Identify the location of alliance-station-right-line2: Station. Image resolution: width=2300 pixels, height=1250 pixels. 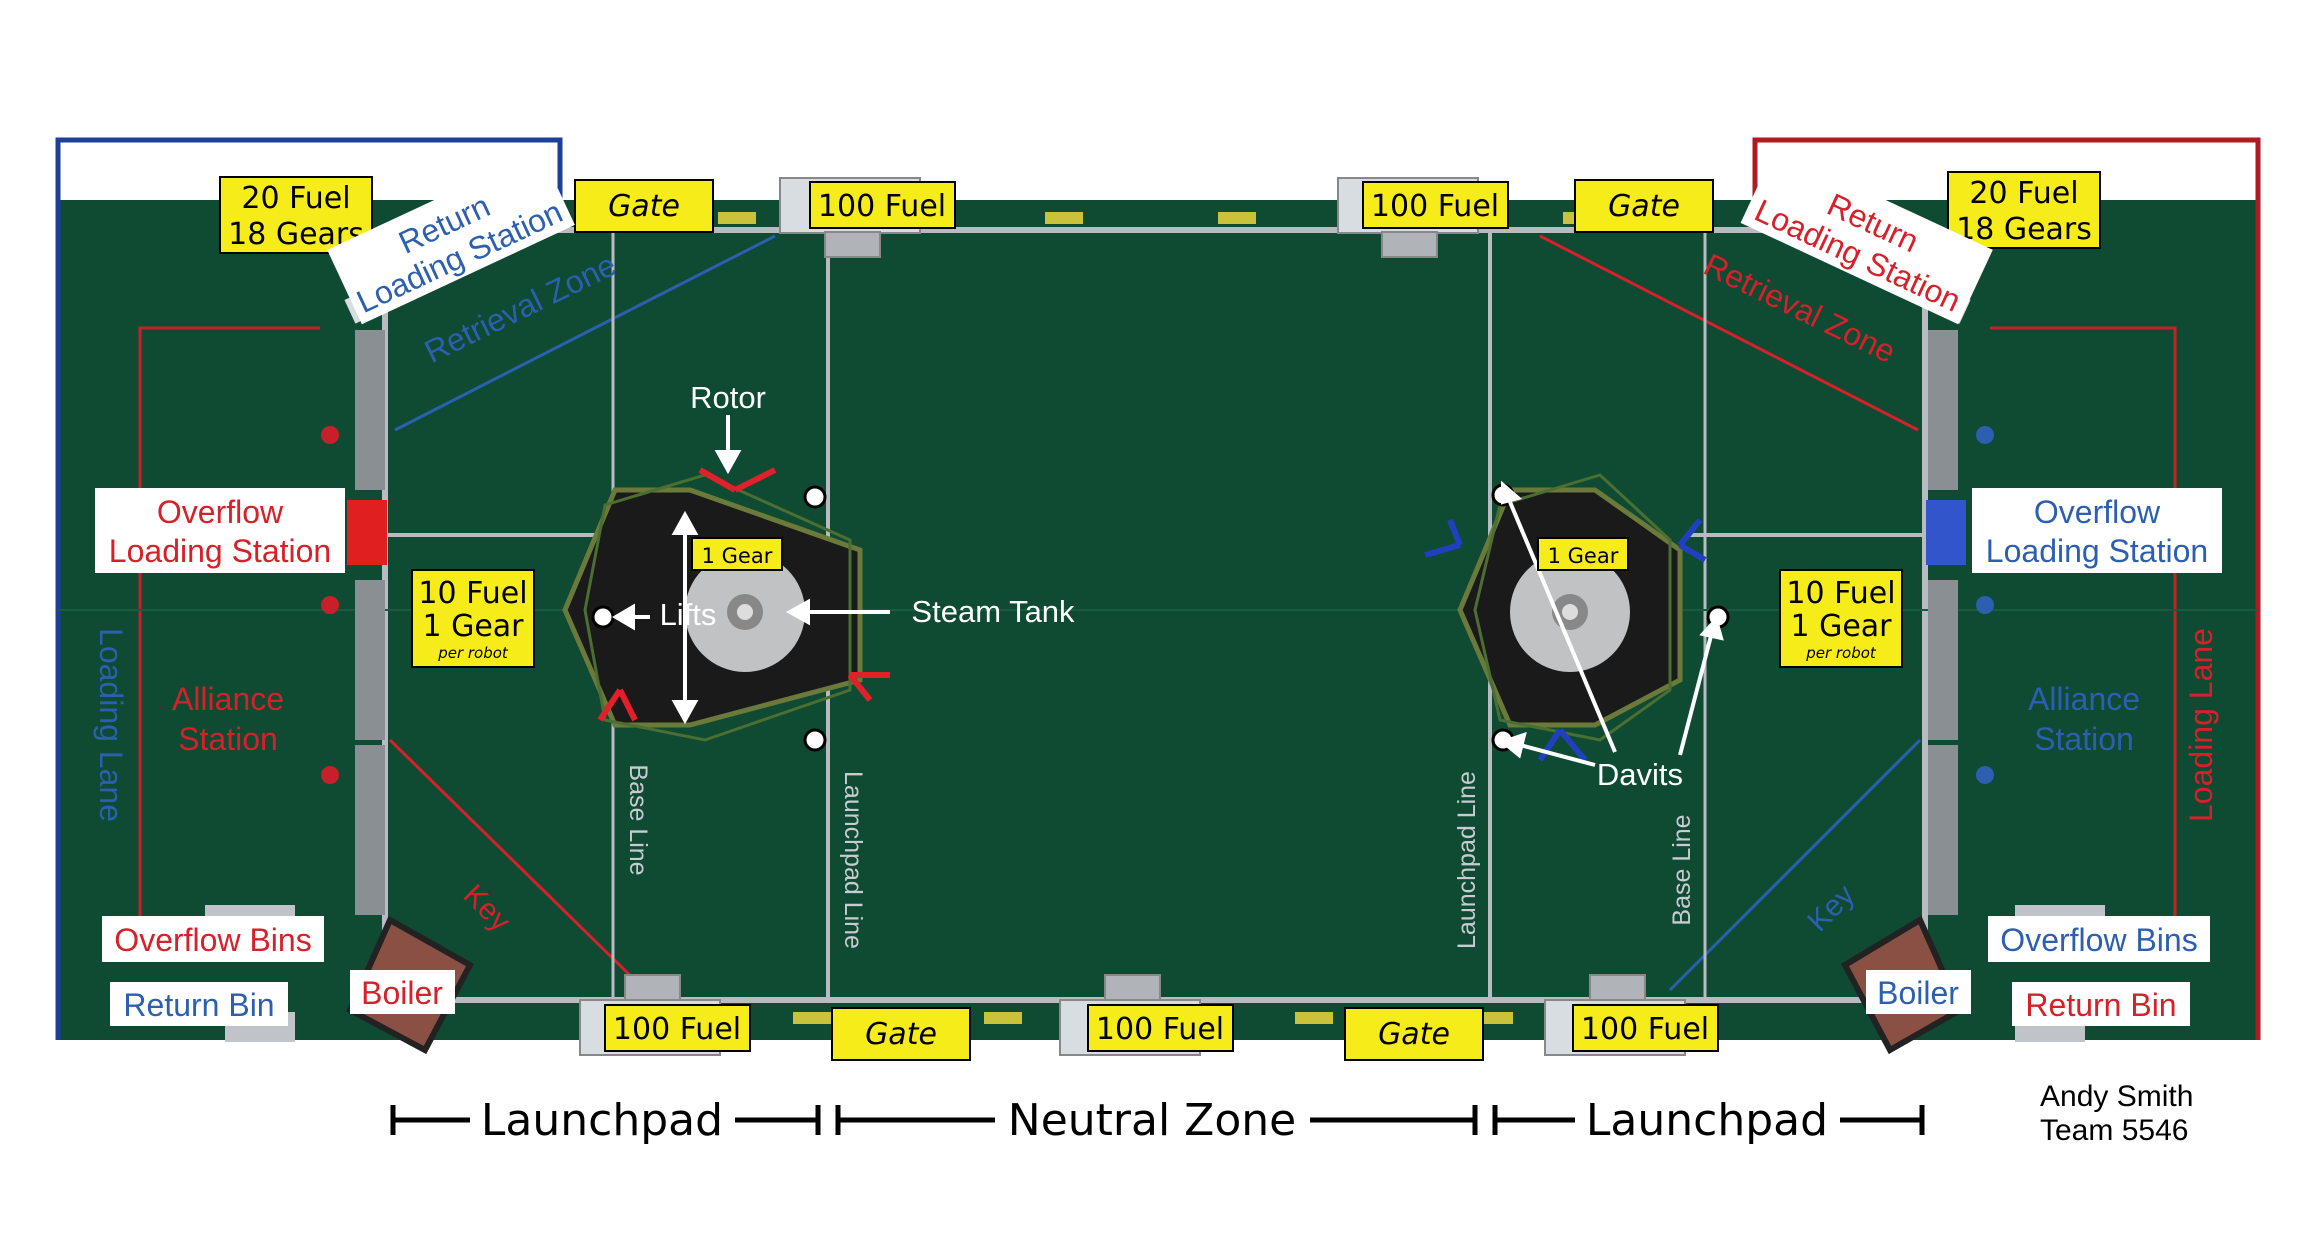
(2084, 739).